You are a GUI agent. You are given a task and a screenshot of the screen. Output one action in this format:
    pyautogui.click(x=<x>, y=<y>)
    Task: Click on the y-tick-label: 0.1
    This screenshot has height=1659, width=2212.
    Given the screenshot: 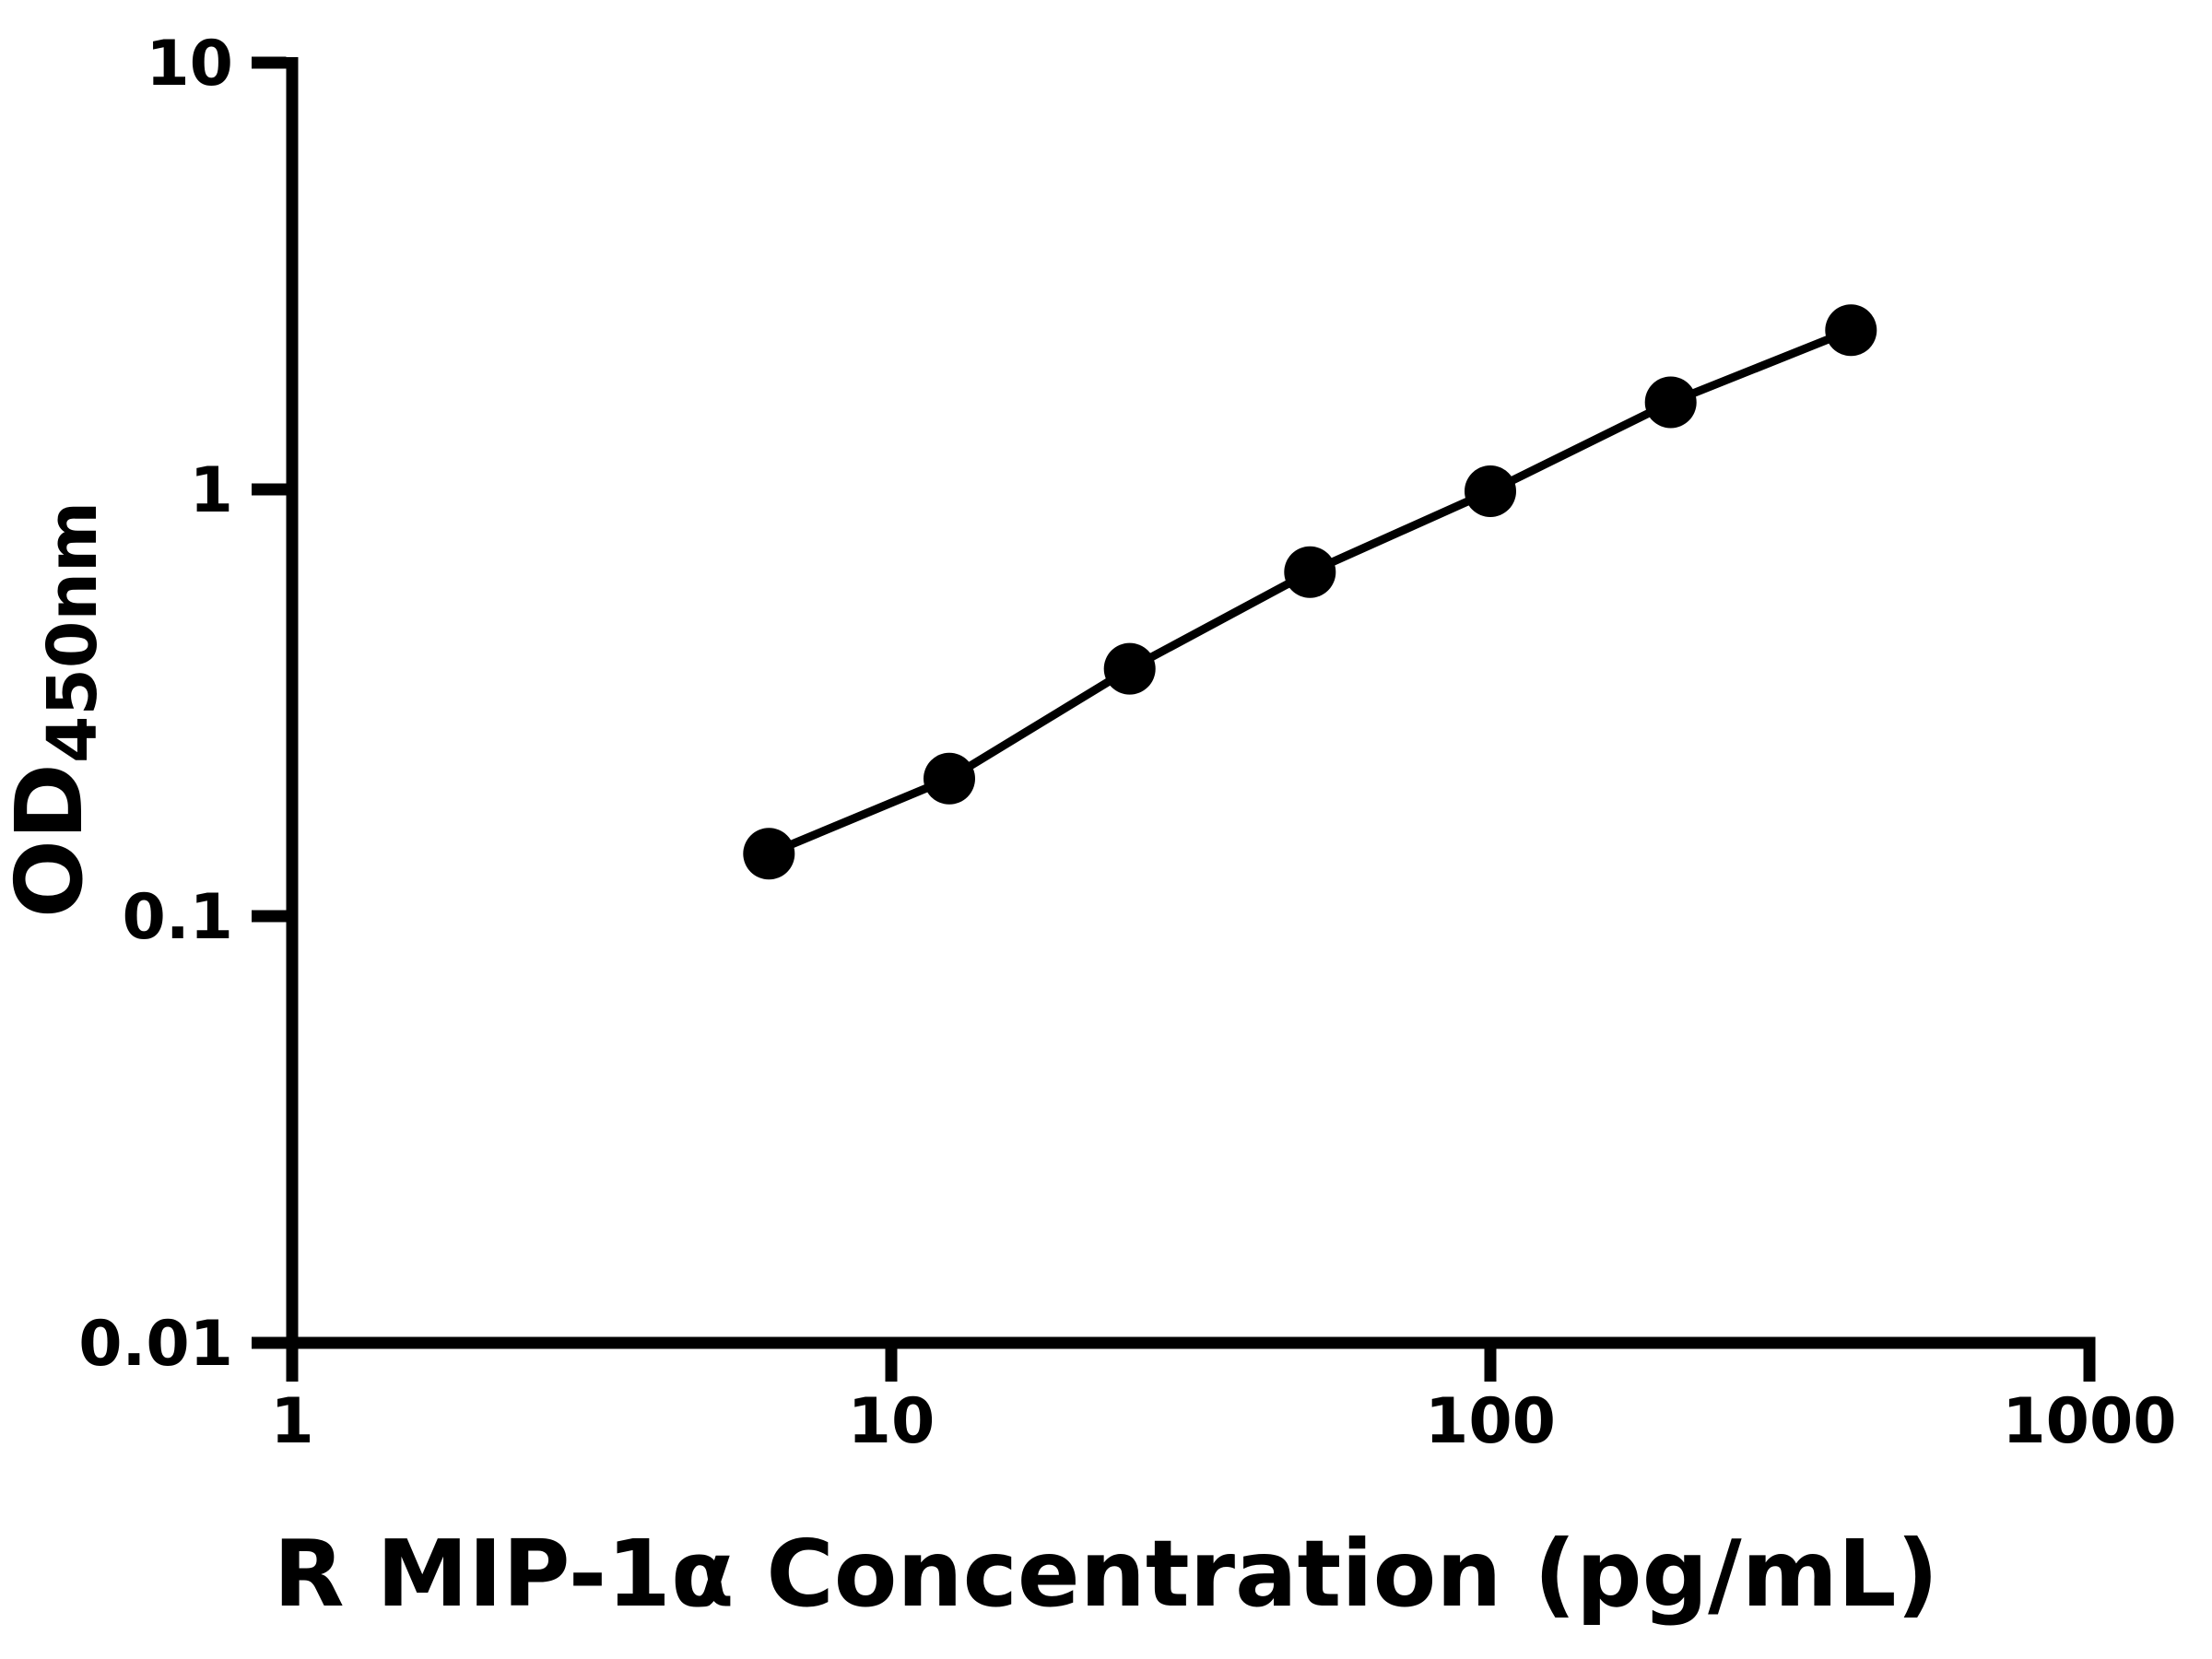 What is the action you would take?
    pyautogui.click(x=178, y=917)
    